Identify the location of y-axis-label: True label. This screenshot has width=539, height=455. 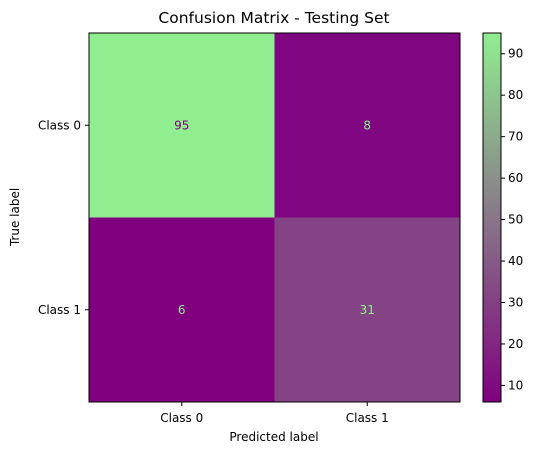
(15, 217).